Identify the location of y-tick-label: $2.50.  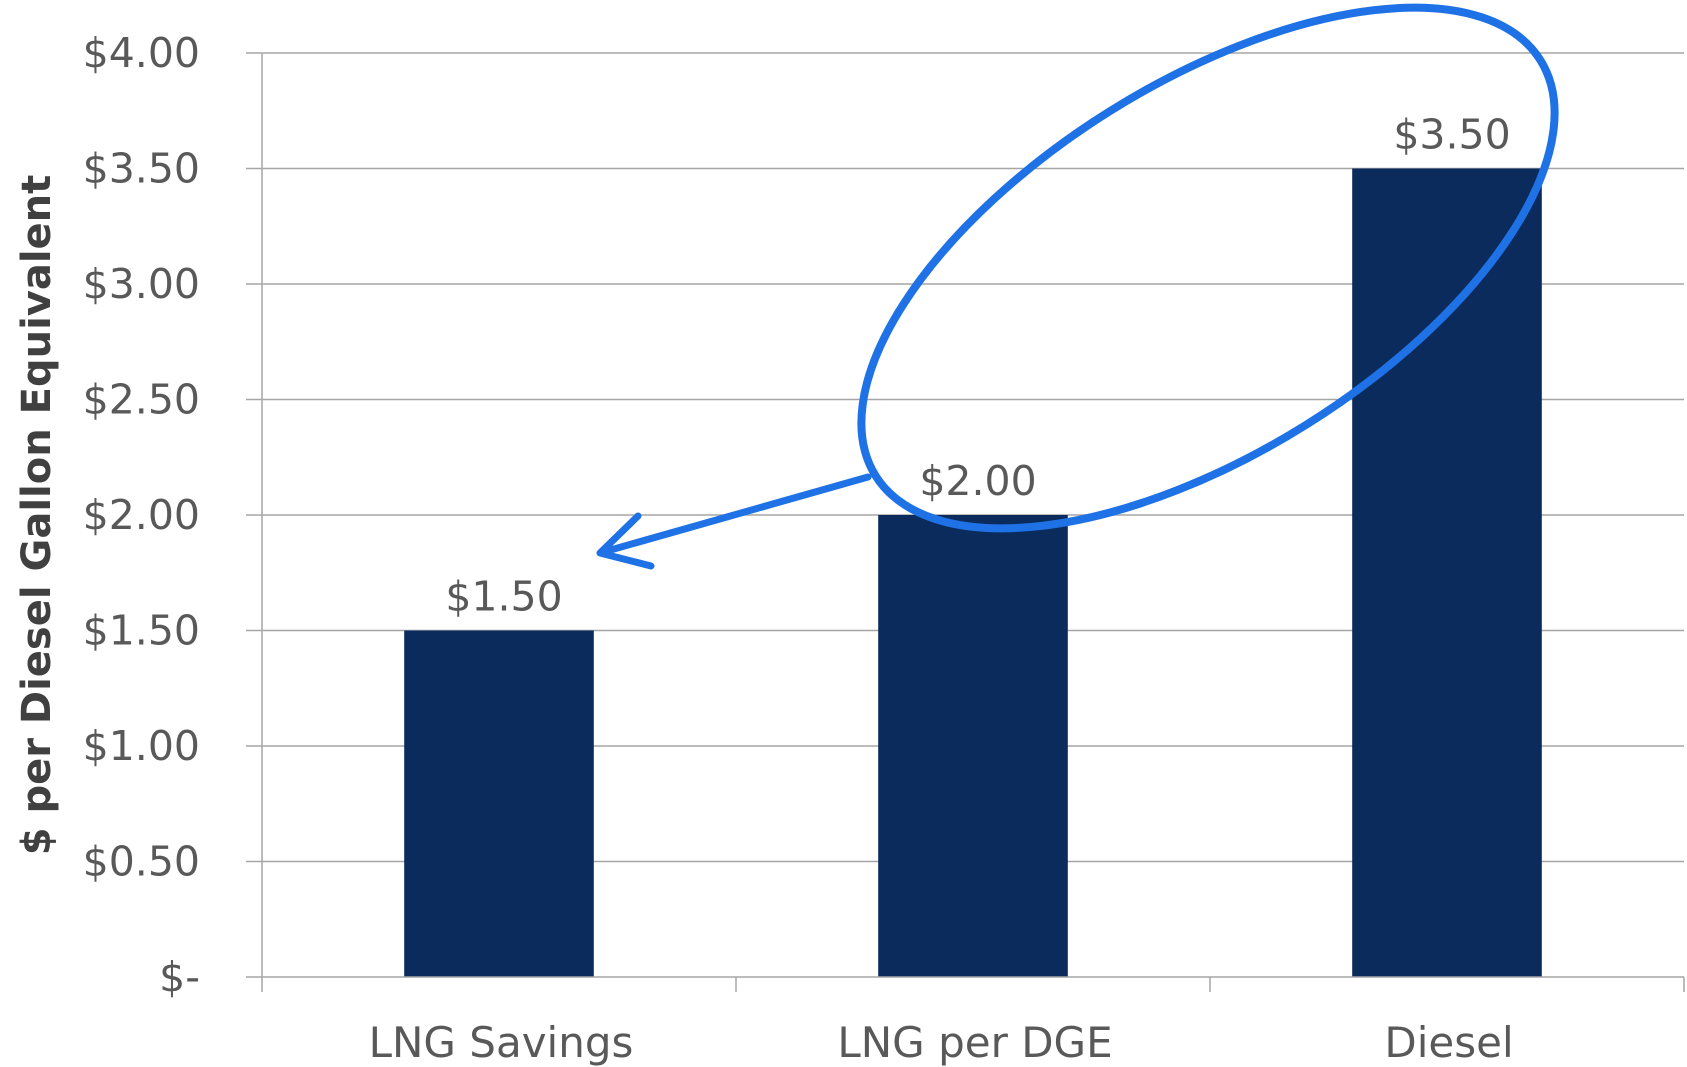
(141, 400).